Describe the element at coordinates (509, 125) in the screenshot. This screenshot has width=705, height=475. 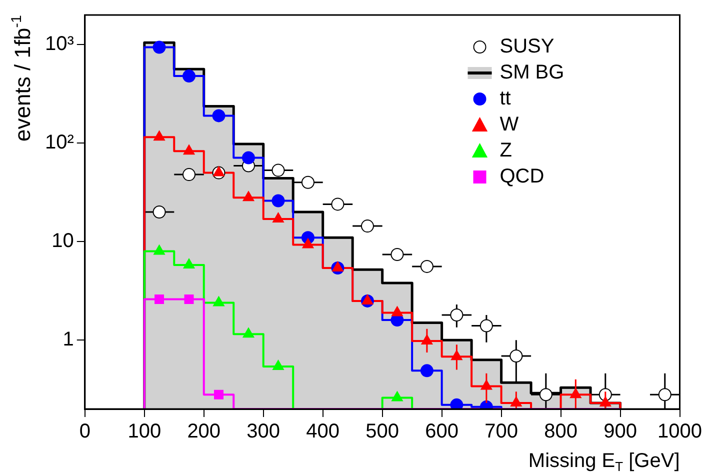
I see `legend-label: W` at that location.